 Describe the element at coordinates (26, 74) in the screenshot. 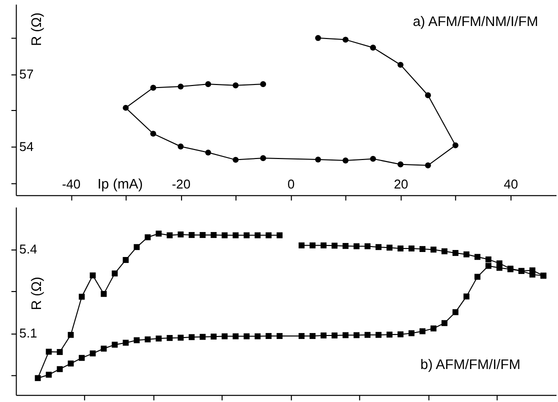

I see `y-tick-label: 57` at that location.